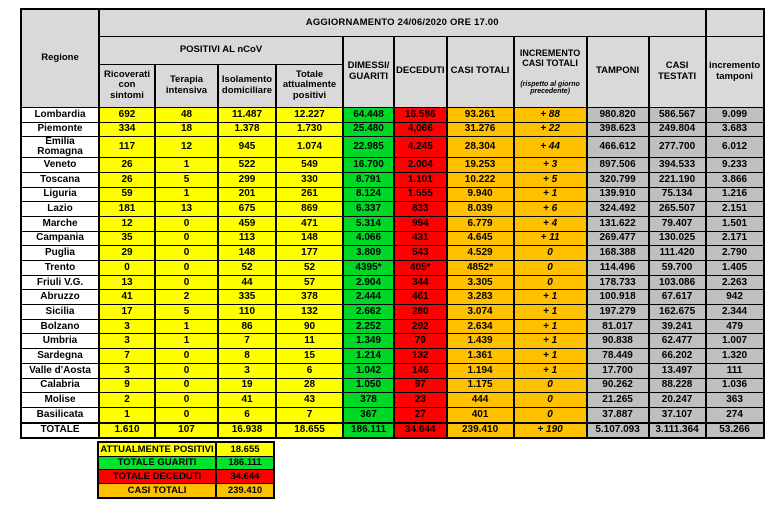 The image size is (783, 512). I want to click on casi-testati-cell: 3.111.364, so click(677, 430).